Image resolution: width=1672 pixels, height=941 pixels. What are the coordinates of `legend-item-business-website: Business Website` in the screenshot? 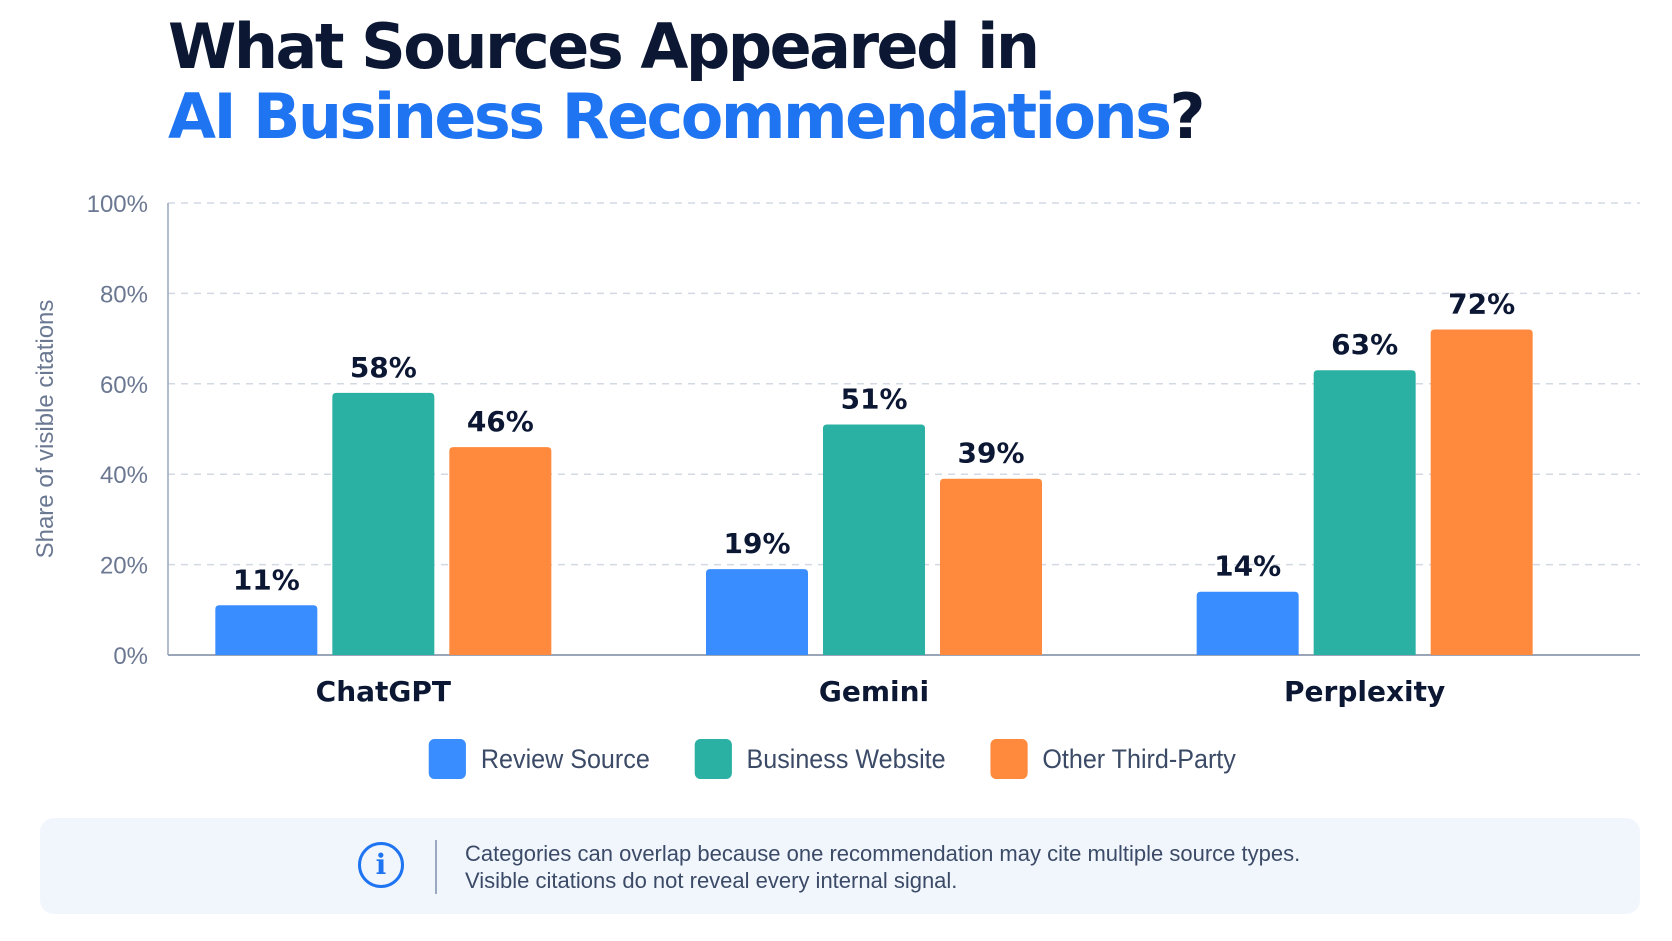 It's located at (820, 759).